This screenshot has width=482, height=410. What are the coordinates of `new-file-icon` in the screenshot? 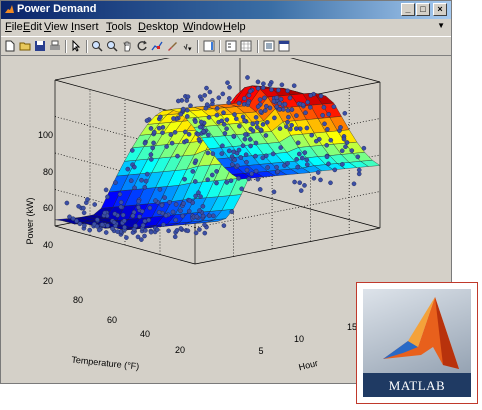 It's located at (10, 46).